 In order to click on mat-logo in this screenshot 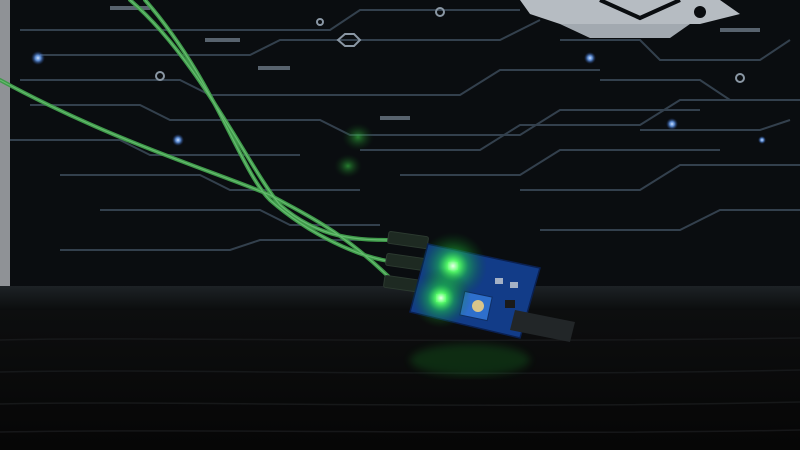, I will do `click(630, 19)`.